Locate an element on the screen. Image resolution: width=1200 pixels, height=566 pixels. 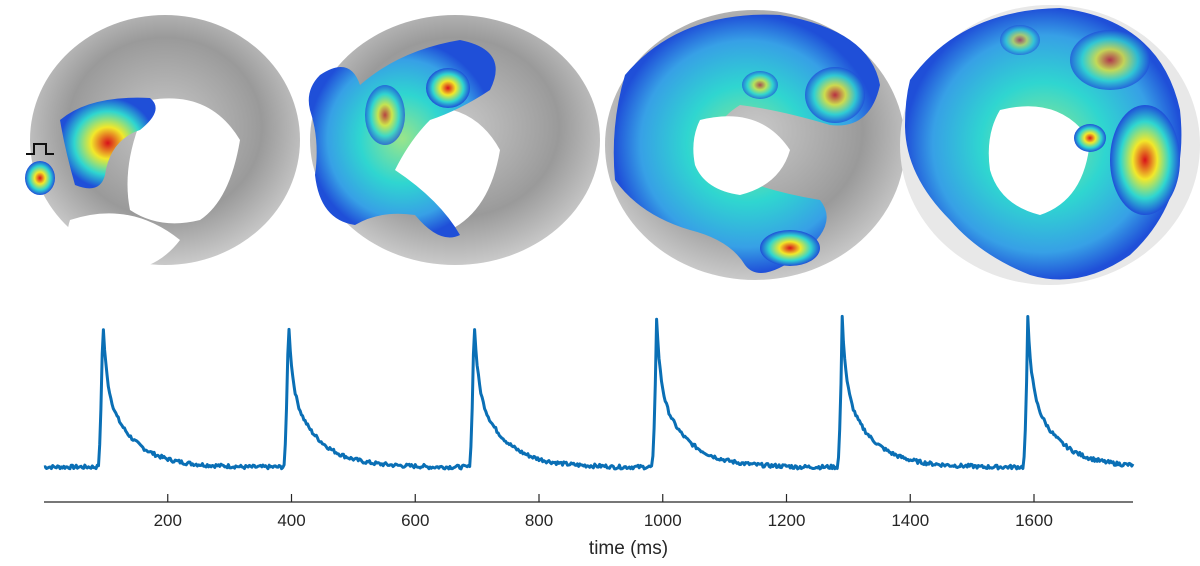
x-tick-label: 1400 is located at coordinates (910, 520).